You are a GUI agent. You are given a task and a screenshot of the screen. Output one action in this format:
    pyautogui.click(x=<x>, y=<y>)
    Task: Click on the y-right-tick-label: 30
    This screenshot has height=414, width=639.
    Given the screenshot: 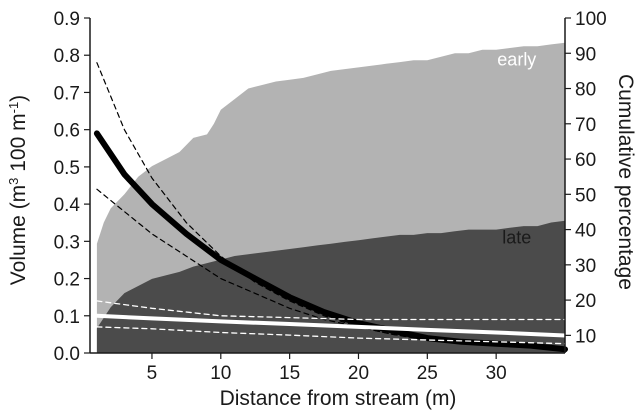 What is the action you would take?
    pyautogui.click(x=585, y=266)
    